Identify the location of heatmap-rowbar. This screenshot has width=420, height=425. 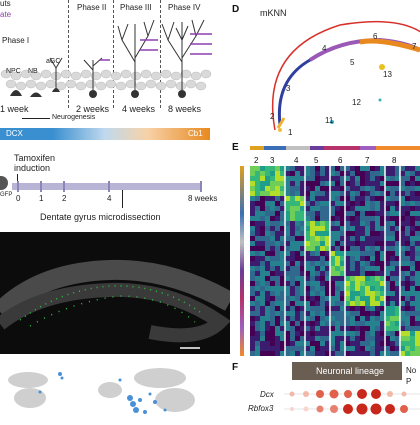
(242, 261).